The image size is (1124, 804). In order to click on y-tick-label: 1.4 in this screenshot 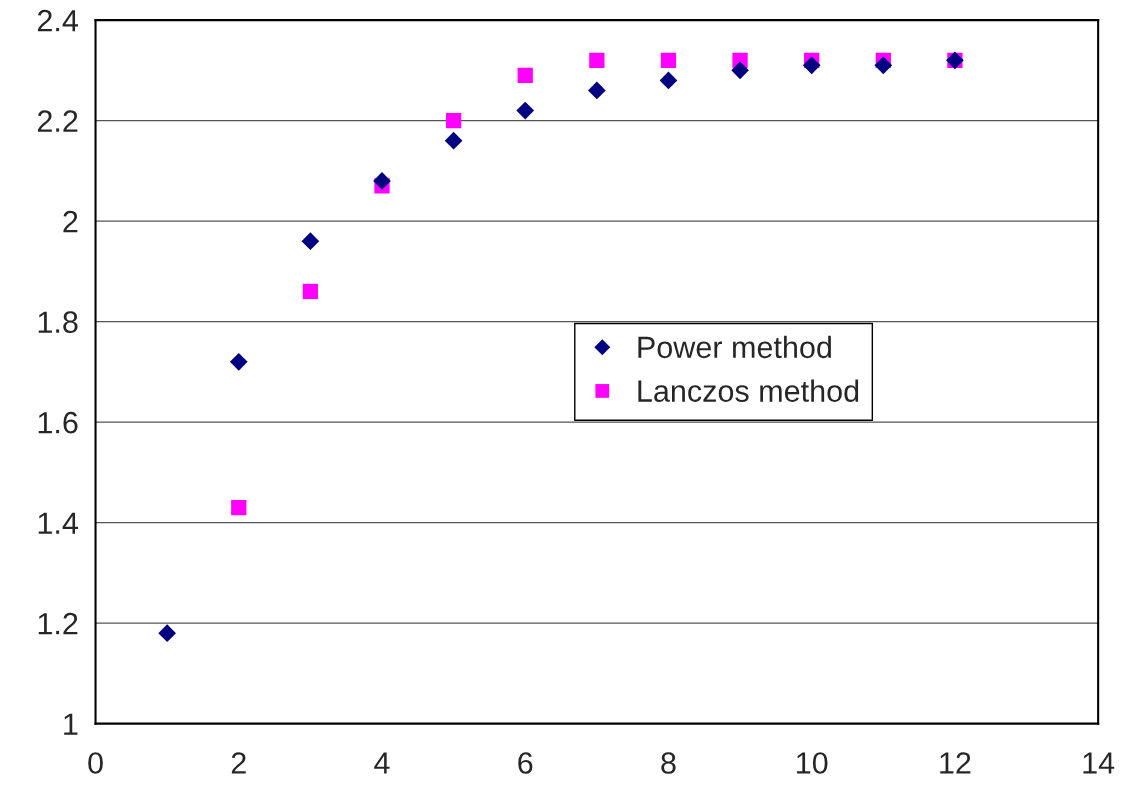, I will do `click(58, 523)`.